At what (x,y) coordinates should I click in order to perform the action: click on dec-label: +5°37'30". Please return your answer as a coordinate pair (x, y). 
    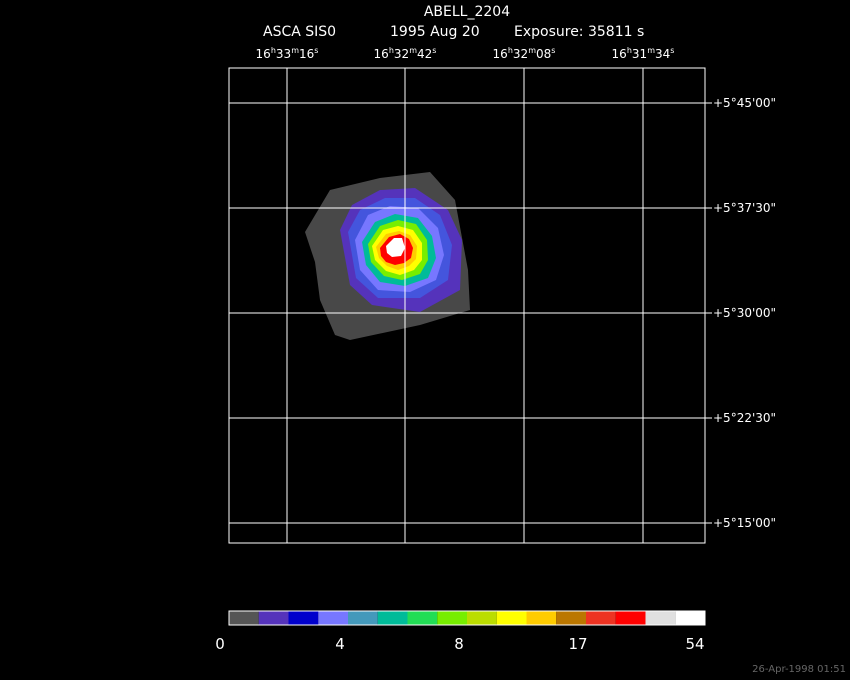
    Looking at the image, I should click on (744, 208).